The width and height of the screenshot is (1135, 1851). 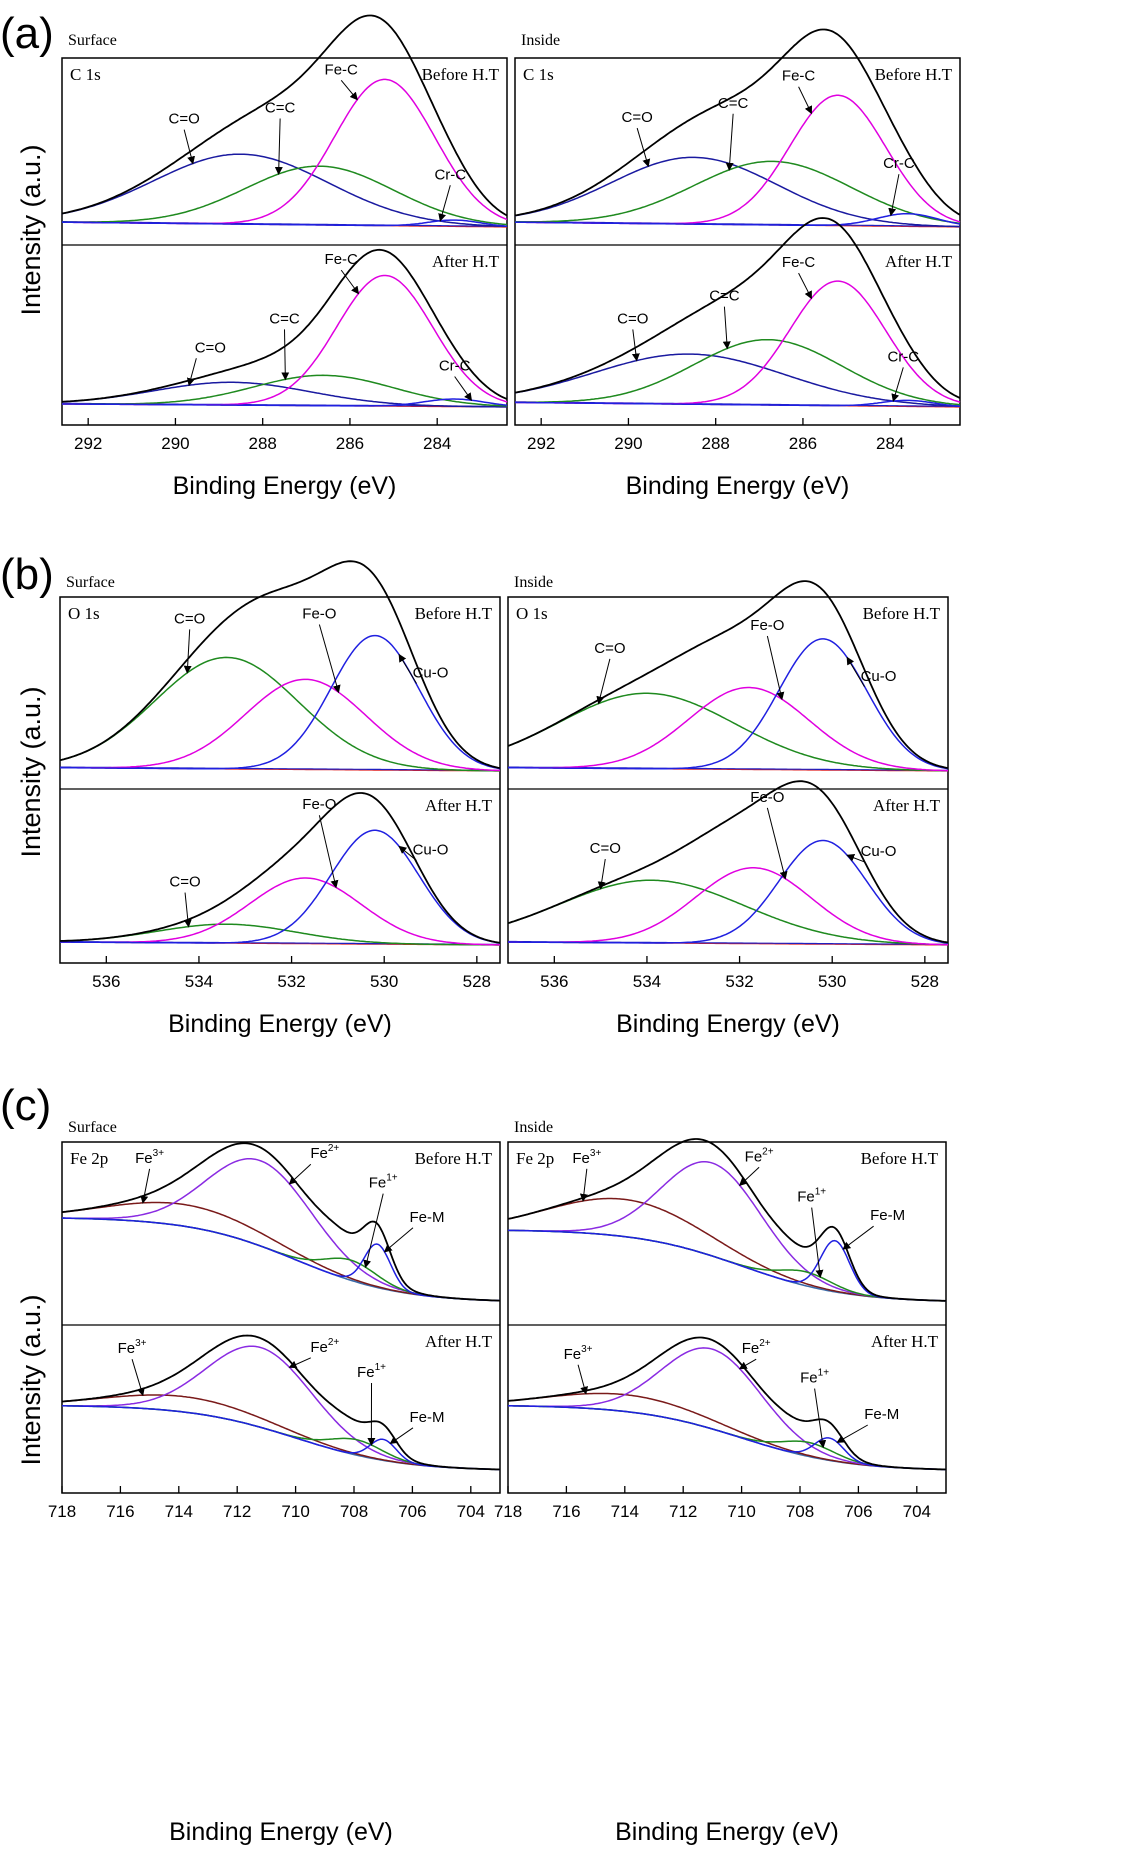 I want to click on peak-fe-m, so click(x=281, y=1259).